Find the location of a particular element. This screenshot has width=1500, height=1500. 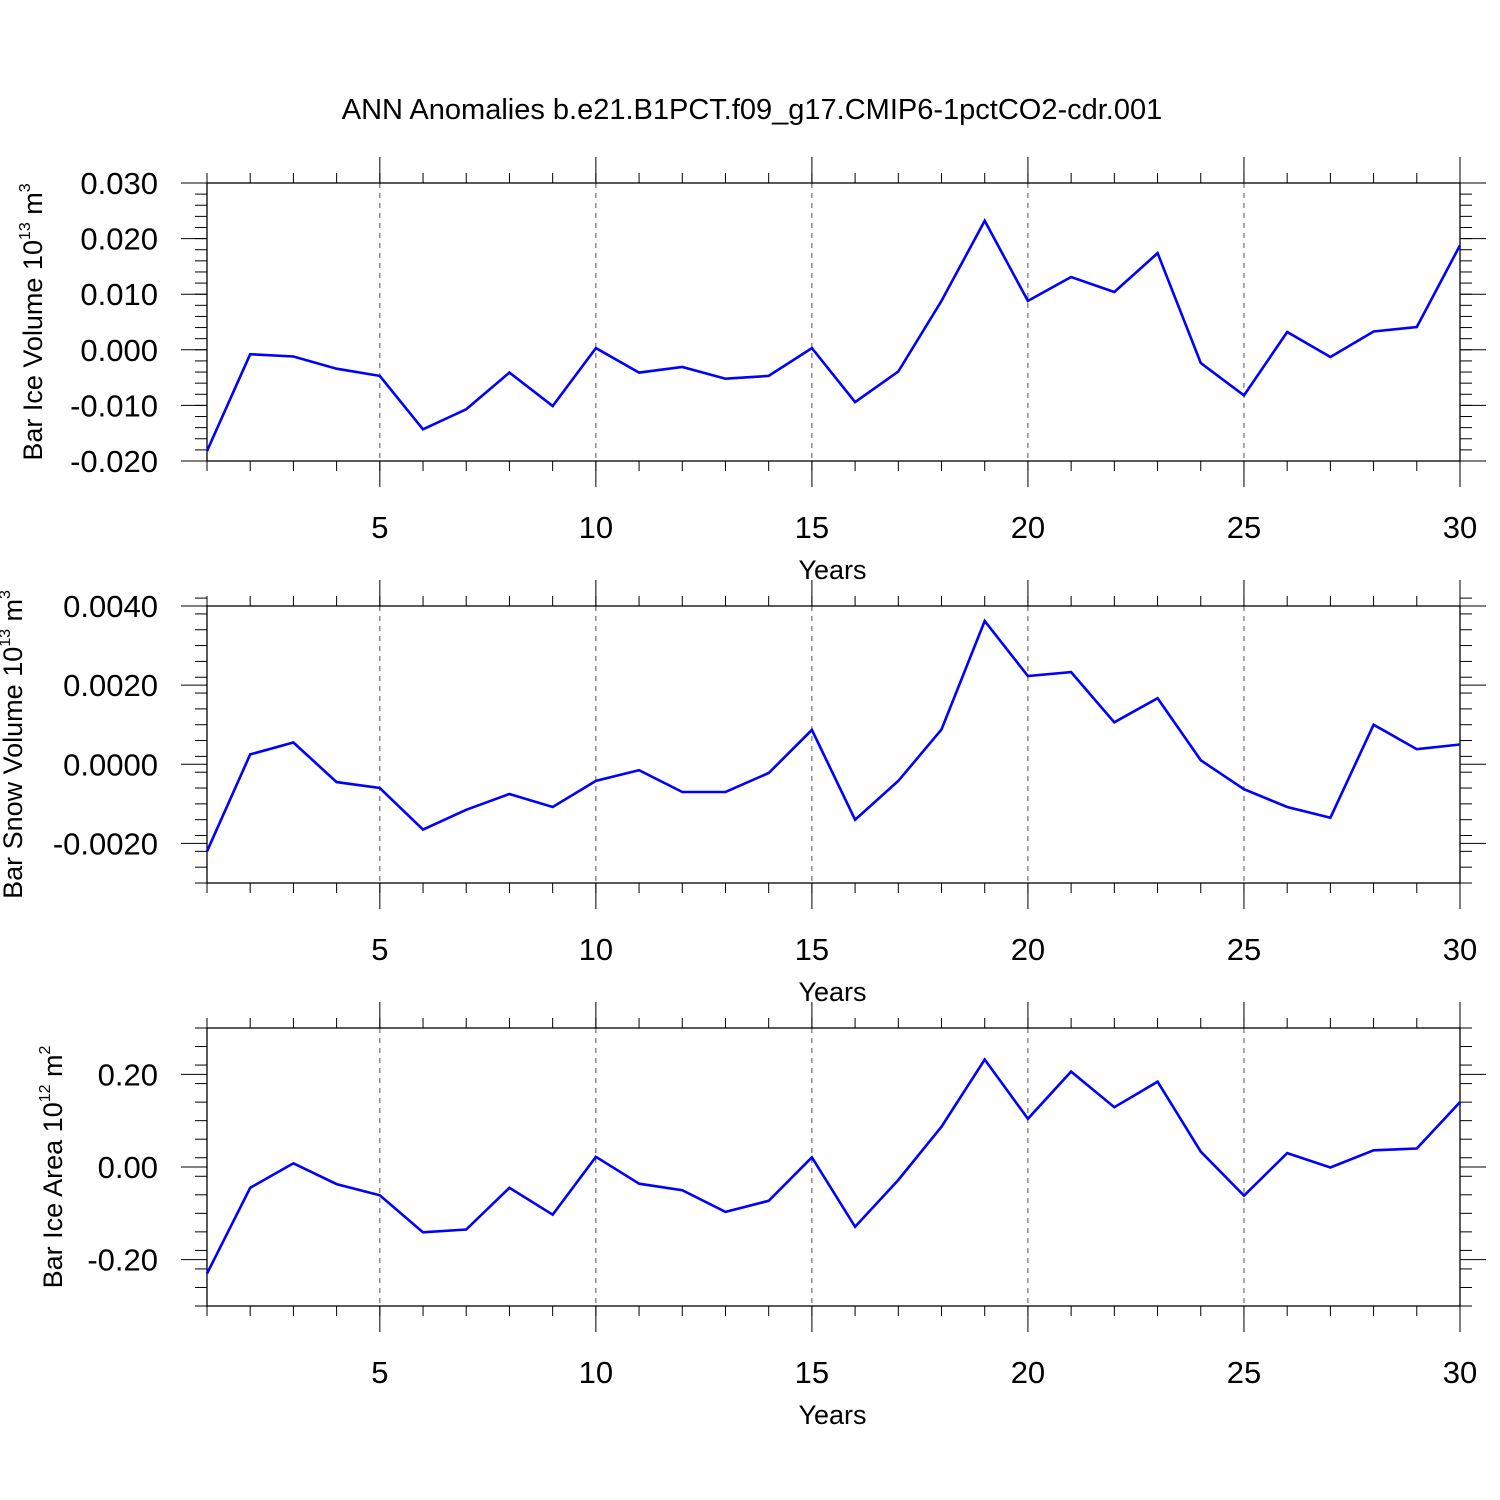

bar-ice-area-xtick-label: 5 is located at coordinates (379, 1372).